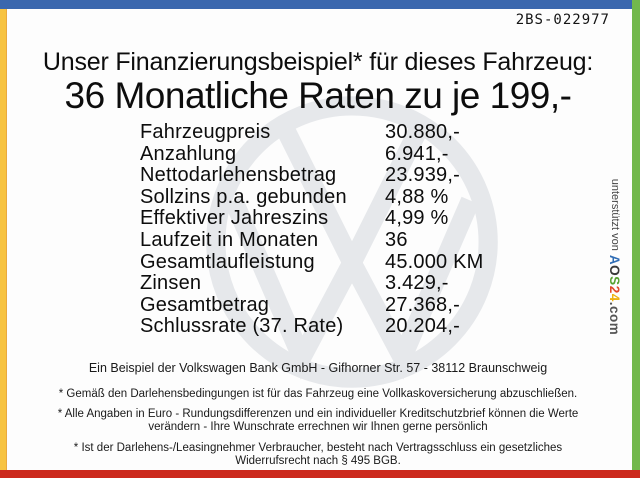 The image size is (640, 478). Describe the element at coordinates (318, 95) in the screenshot. I see `monthly-rate-headline: 36 Monatliche Raten zu je 199,-` at that location.